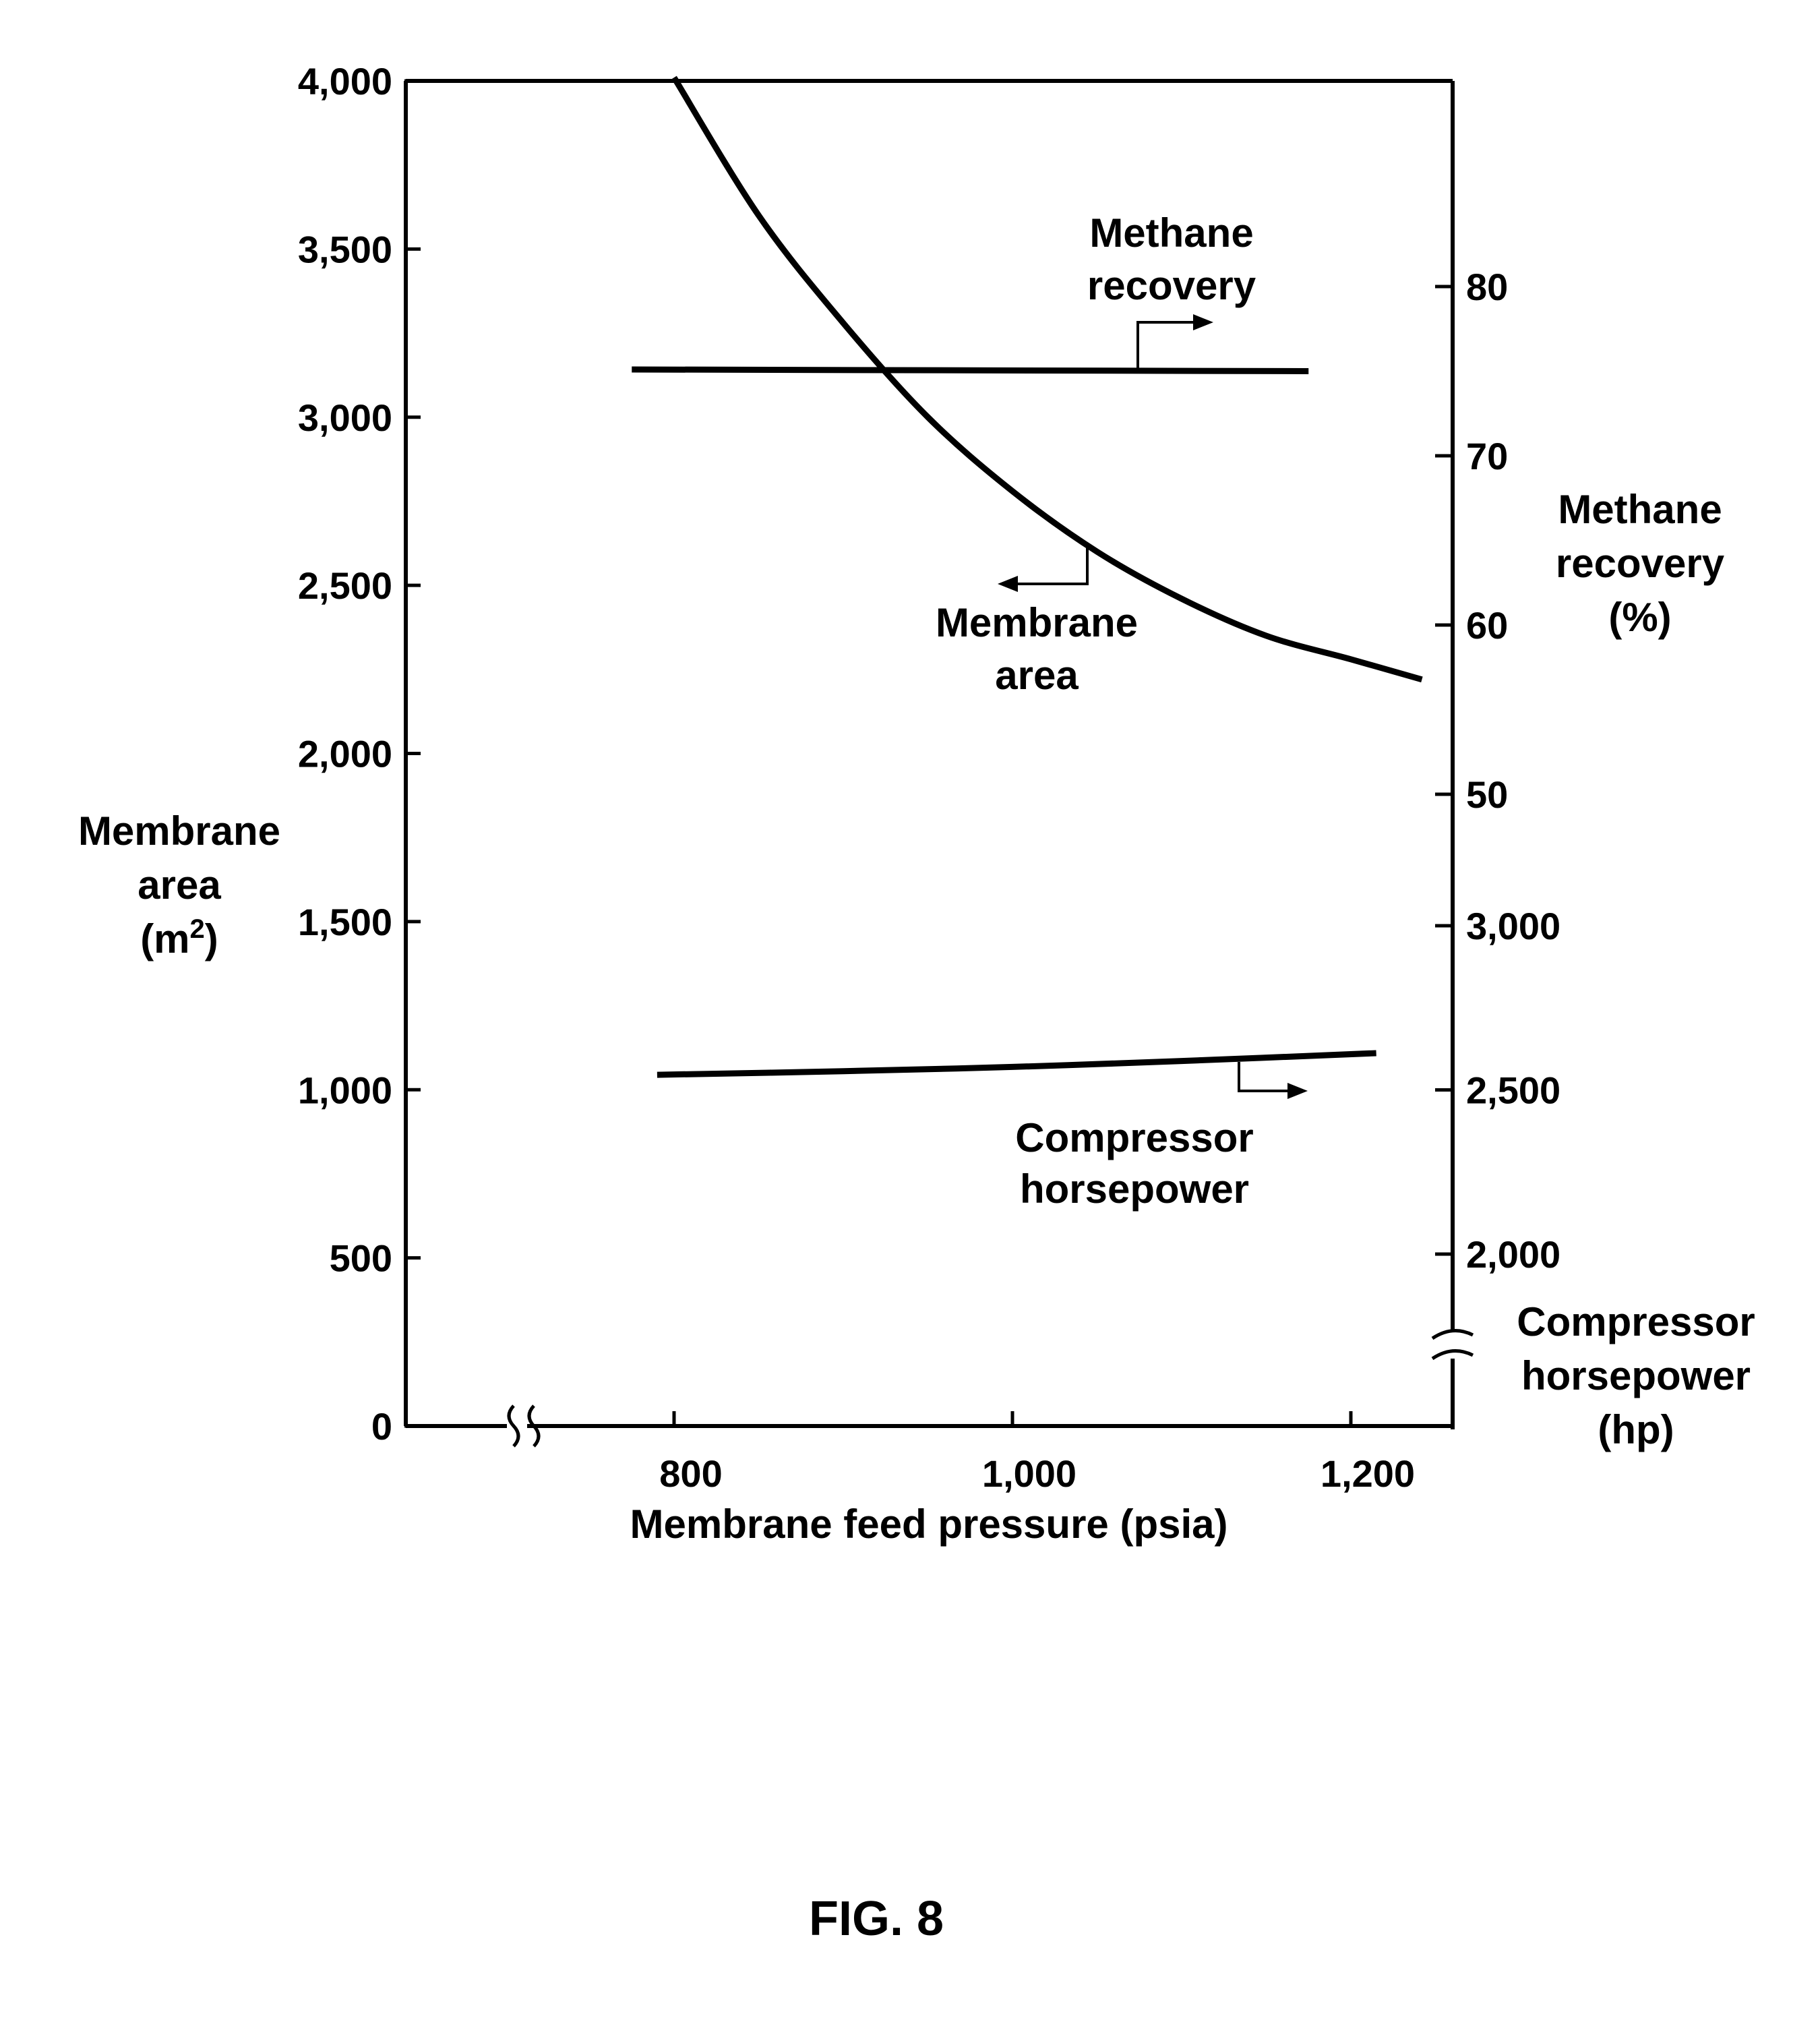  I want to click on recovery-annotation-line-2: recovery, so click(1171, 285).